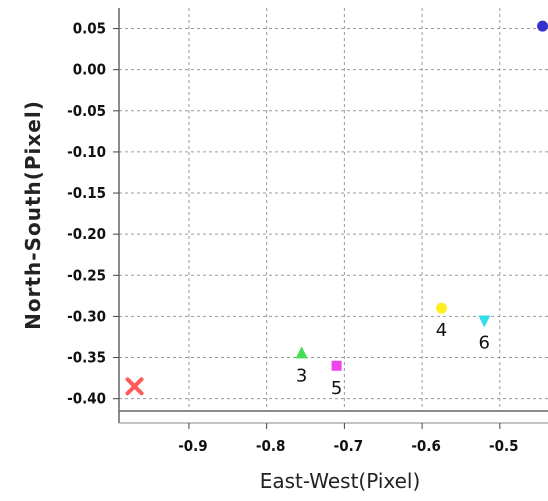 Image resolution: width=548 pixels, height=501 pixels. What do you see at coordinates (336, 388) in the screenshot?
I see `point-label: 5` at bounding box center [336, 388].